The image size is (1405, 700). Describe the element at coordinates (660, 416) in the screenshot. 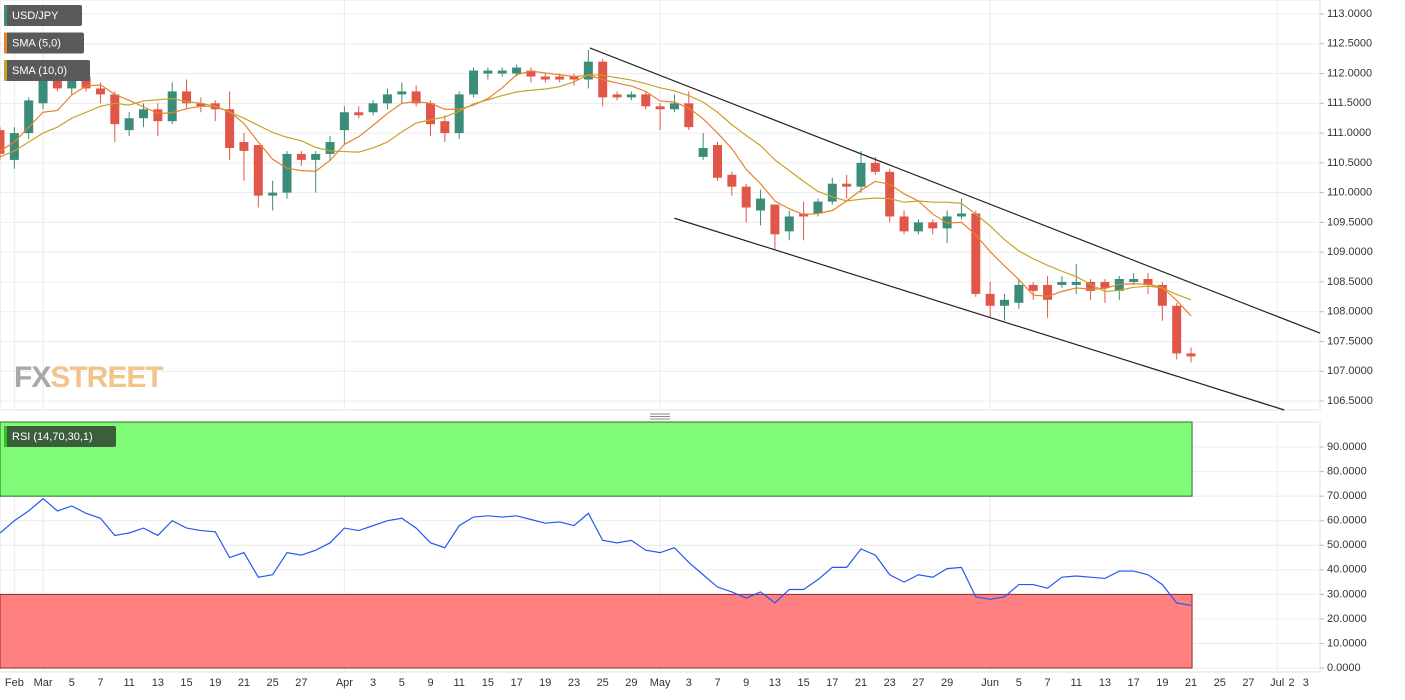

I see `pane-splitter` at that location.